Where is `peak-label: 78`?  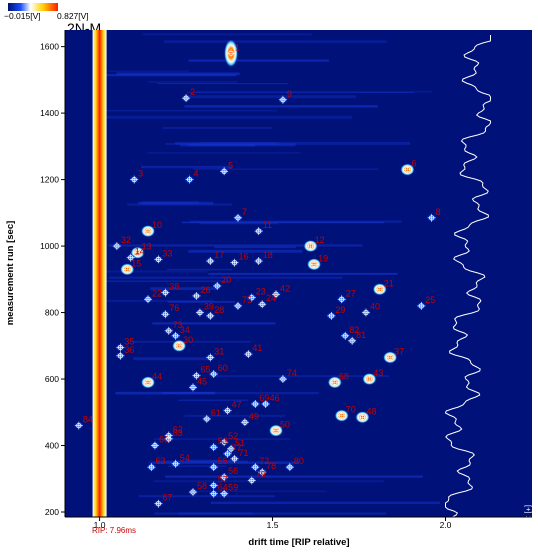 peak-label: 78 is located at coordinates (271, 466).